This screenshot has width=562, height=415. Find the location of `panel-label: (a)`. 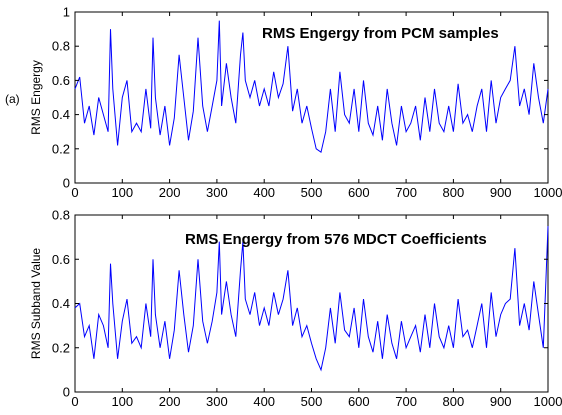

panel-label: (a) is located at coordinates (12, 99).